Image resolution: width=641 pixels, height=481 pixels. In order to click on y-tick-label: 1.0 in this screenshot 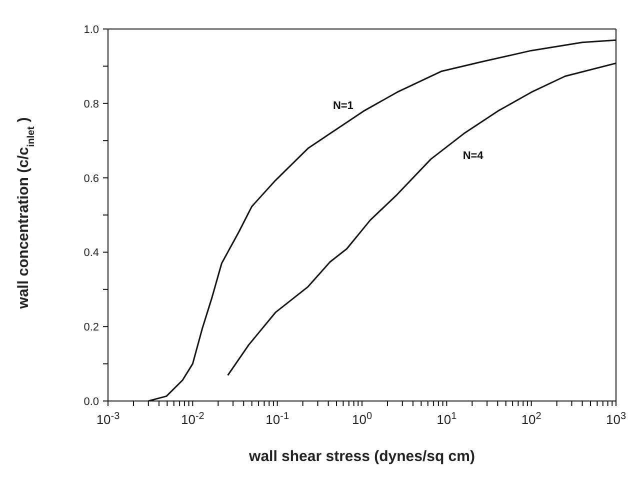, I will do `click(91, 30)`.